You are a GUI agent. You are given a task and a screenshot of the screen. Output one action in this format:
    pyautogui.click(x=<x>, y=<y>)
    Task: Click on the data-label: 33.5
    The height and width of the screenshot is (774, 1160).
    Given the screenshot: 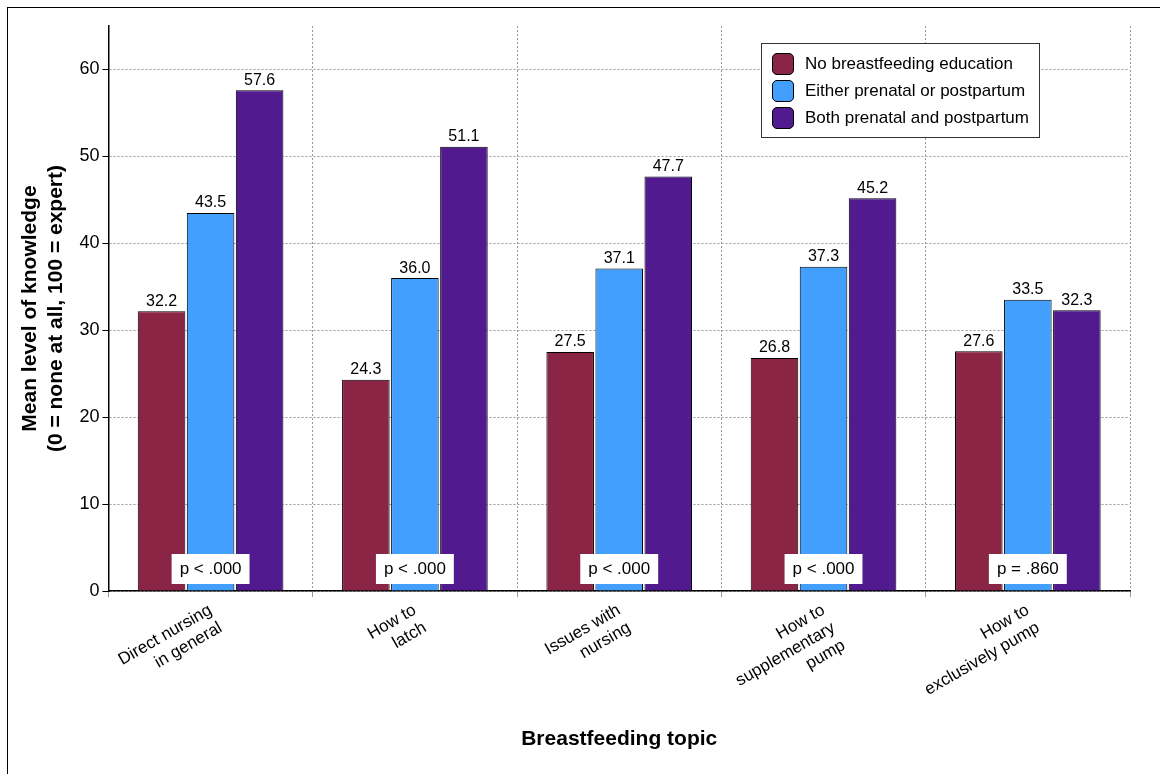 What is the action you would take?
    pyautogui.click(x=1028, y=289)
    